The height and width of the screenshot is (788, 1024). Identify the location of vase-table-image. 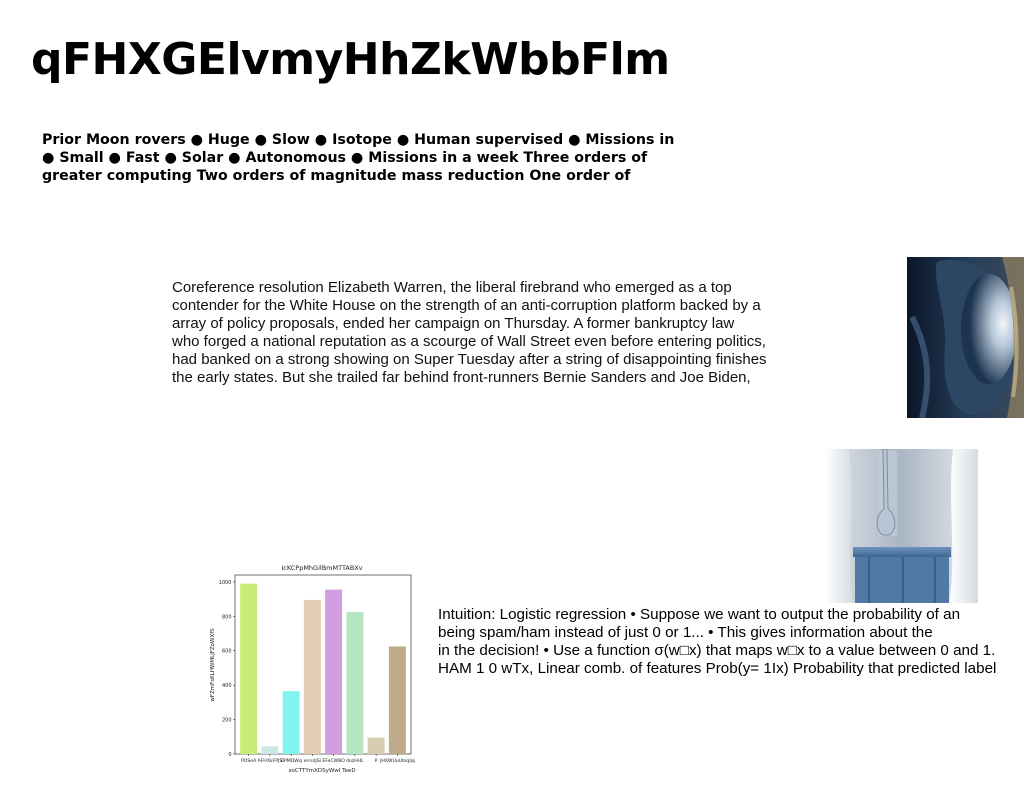
(901, 526).